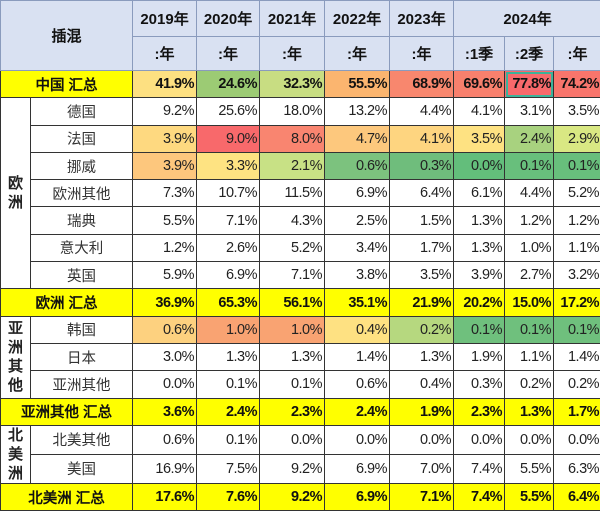 This screenshot has height=511, width=600. What do you see at coordinates (577, 411) in the screenshot?
I see `value-cell: 1.7%` at bounding box center [577, 411].